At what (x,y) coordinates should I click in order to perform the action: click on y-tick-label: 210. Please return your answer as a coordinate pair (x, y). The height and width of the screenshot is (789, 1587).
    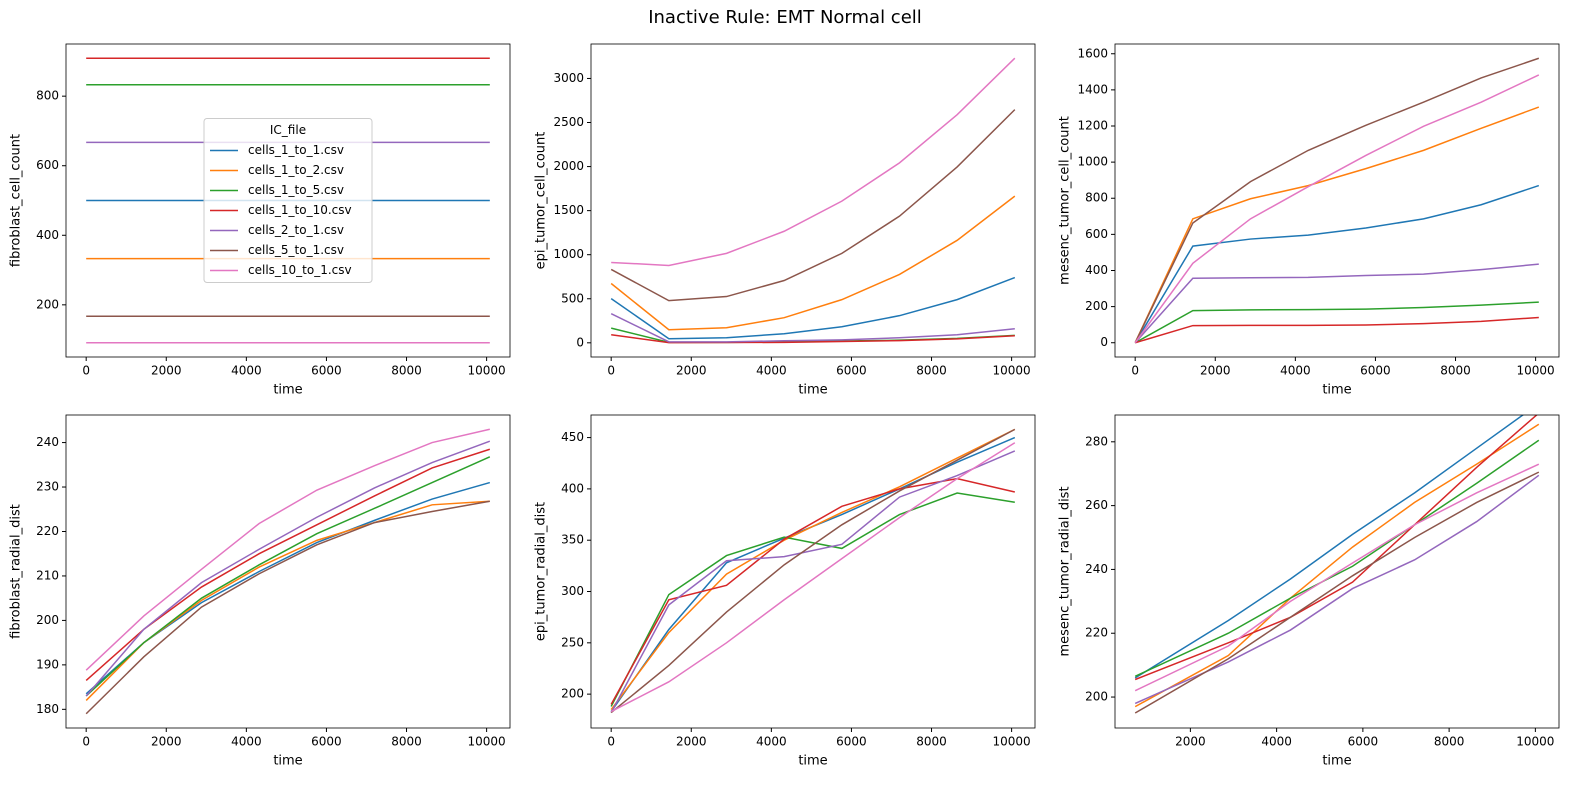
    Looking at the image, I should click on (47, 575).